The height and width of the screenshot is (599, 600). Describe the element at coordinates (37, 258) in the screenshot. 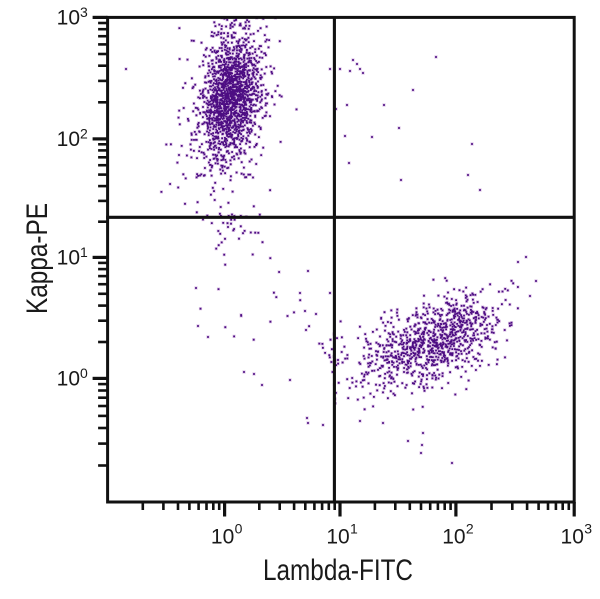

I see `svg-text: Kappa-PE` at that location.